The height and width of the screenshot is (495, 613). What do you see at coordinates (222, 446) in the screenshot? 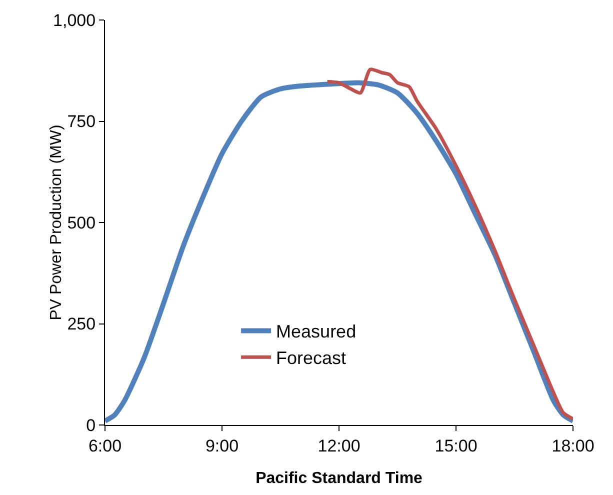
I see `x-tick-label: 9:00` at bounding box center [222, 446].